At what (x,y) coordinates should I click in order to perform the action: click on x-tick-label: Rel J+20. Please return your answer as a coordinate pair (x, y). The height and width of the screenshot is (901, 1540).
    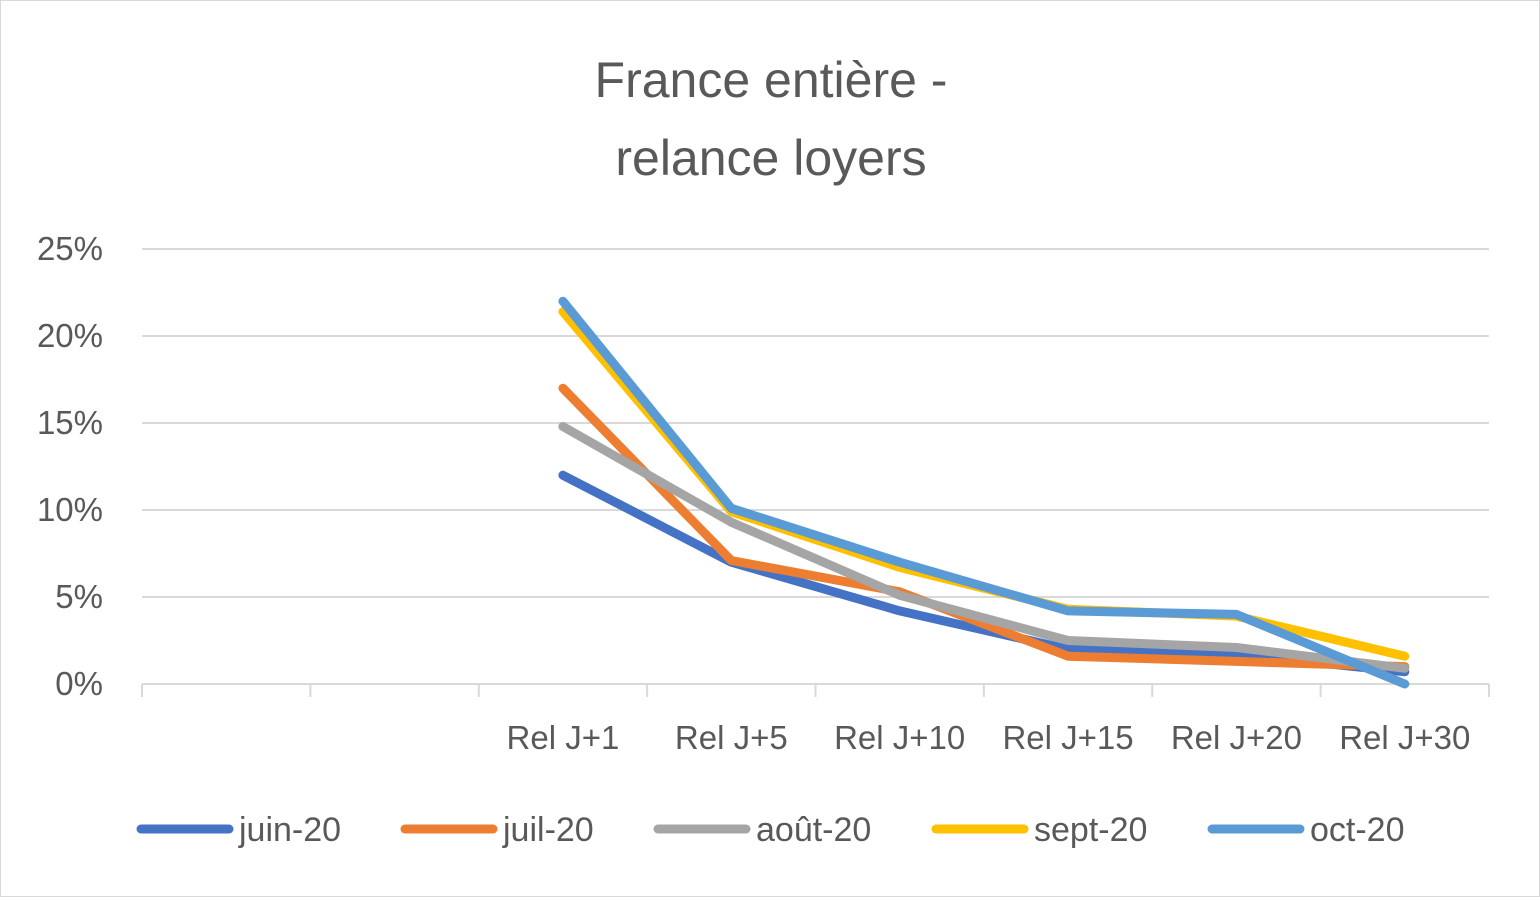
    Looking at the image, I should click on (1236, 737).